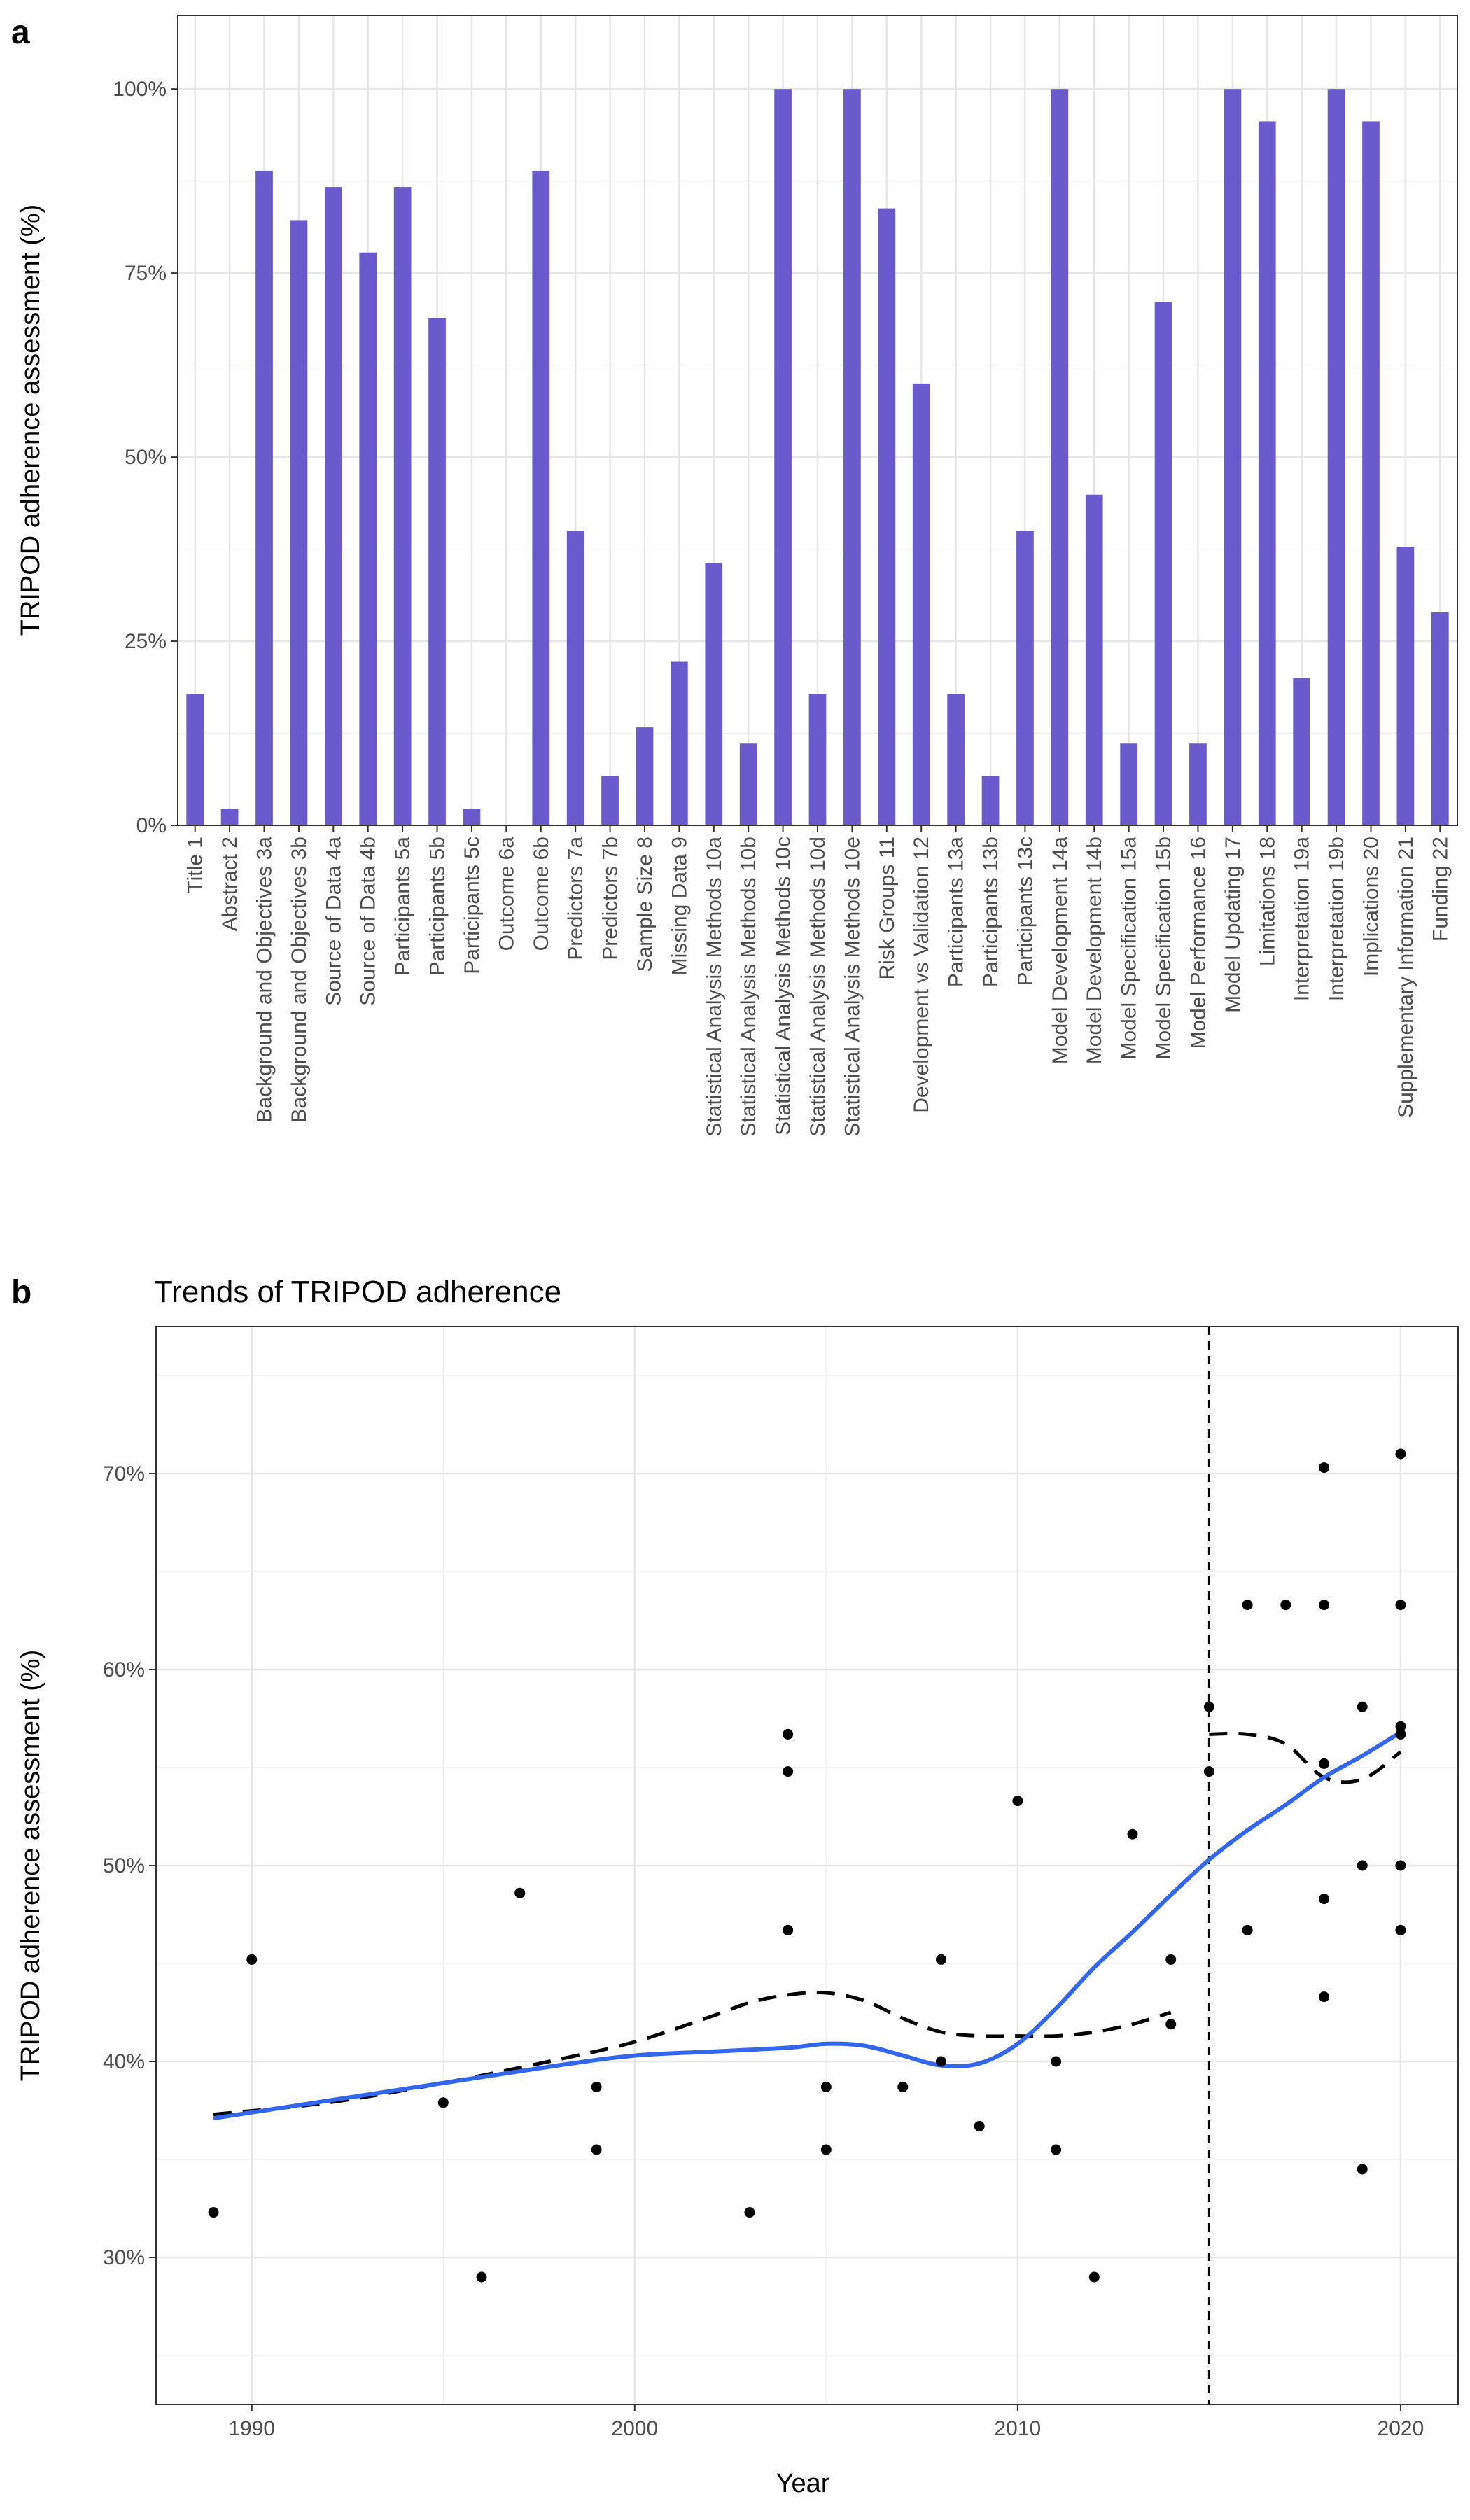 The image size is (1470, 2520). I want to click on panel-a-x-tick-label: Funding 22, so click(1440, 888).